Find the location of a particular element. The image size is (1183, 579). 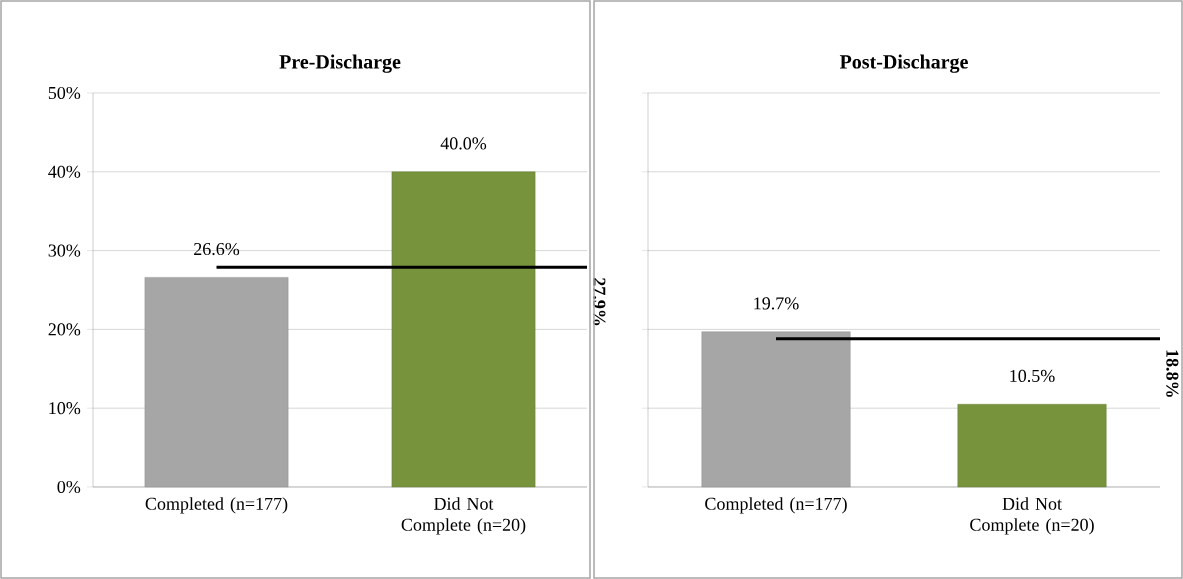

chart-title: Pre-Discharge is located at coordinates (340, 63).